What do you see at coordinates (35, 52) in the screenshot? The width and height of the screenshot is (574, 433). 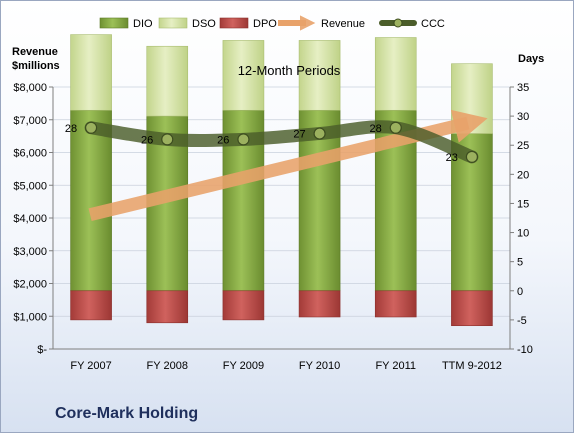 I see `left-axis-label-line1: Revenue` at bounding box center [35, 52].